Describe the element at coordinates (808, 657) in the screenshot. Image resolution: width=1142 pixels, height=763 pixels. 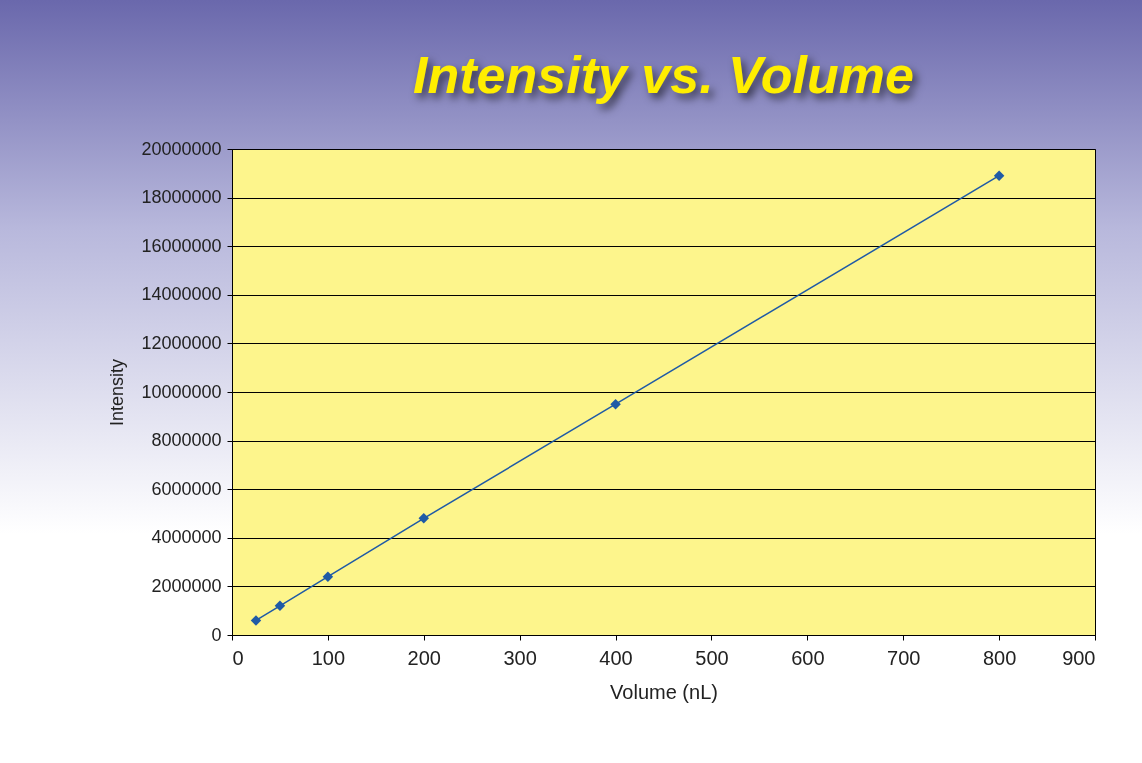
I see `x-tick-label: 600` at that location.